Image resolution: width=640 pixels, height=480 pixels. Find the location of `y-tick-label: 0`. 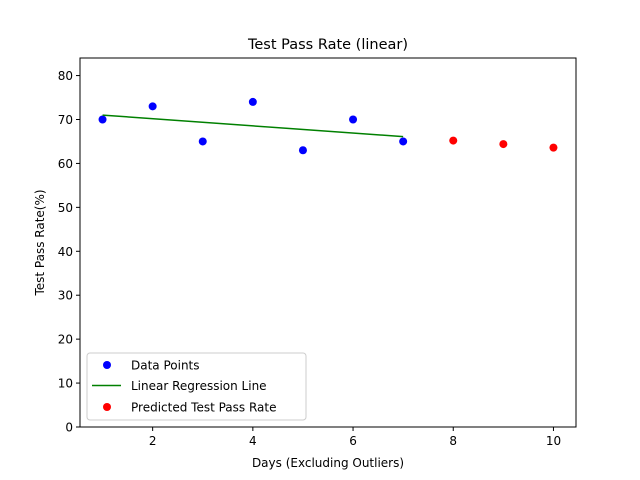

y-tick-label: 0 is located at coordinates (69, 428).